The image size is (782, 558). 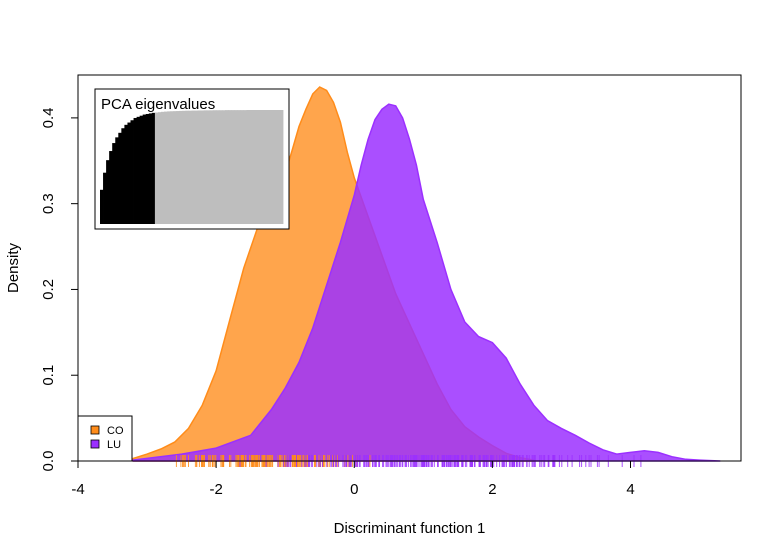 I want to click on x-axis: -4 -2 0 2 4, so click(x=353, y=479).